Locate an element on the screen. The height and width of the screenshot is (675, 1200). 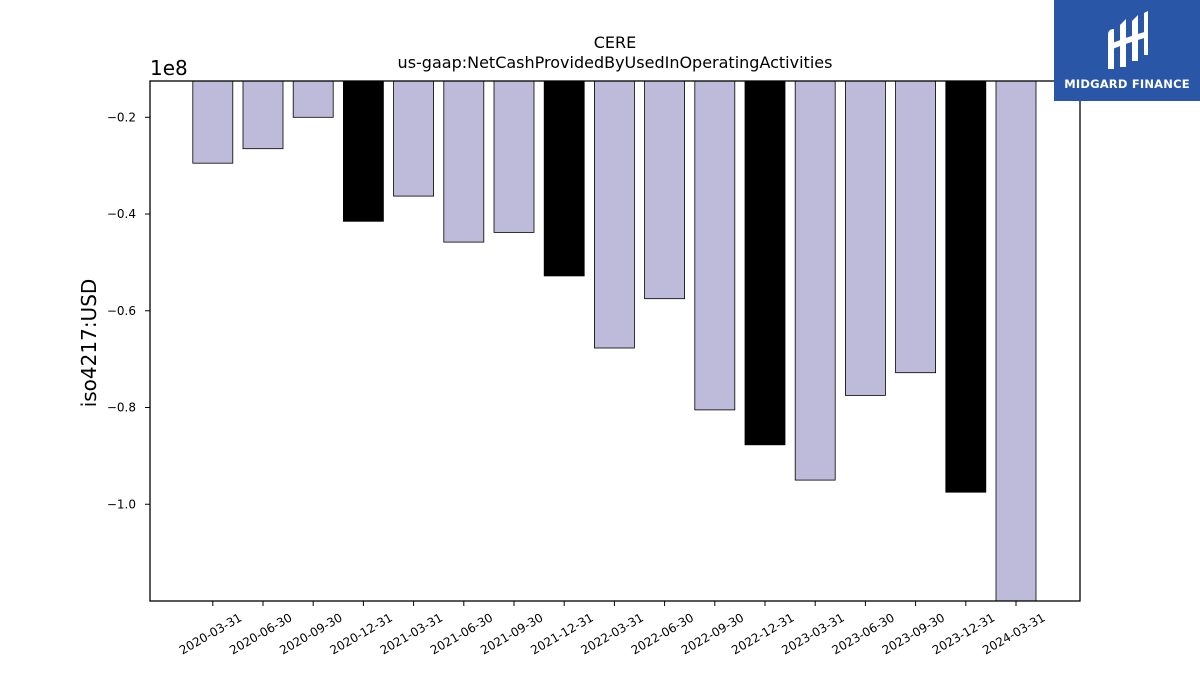
y-tick-label: −0.8 is located at coordinates (121, 408).